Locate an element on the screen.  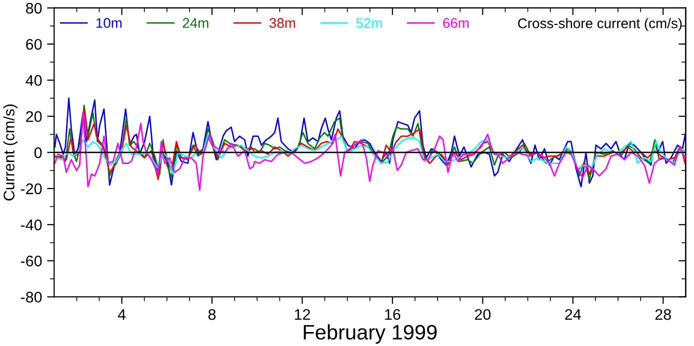
legend-label: 10m is located at coordinates (109, 23).